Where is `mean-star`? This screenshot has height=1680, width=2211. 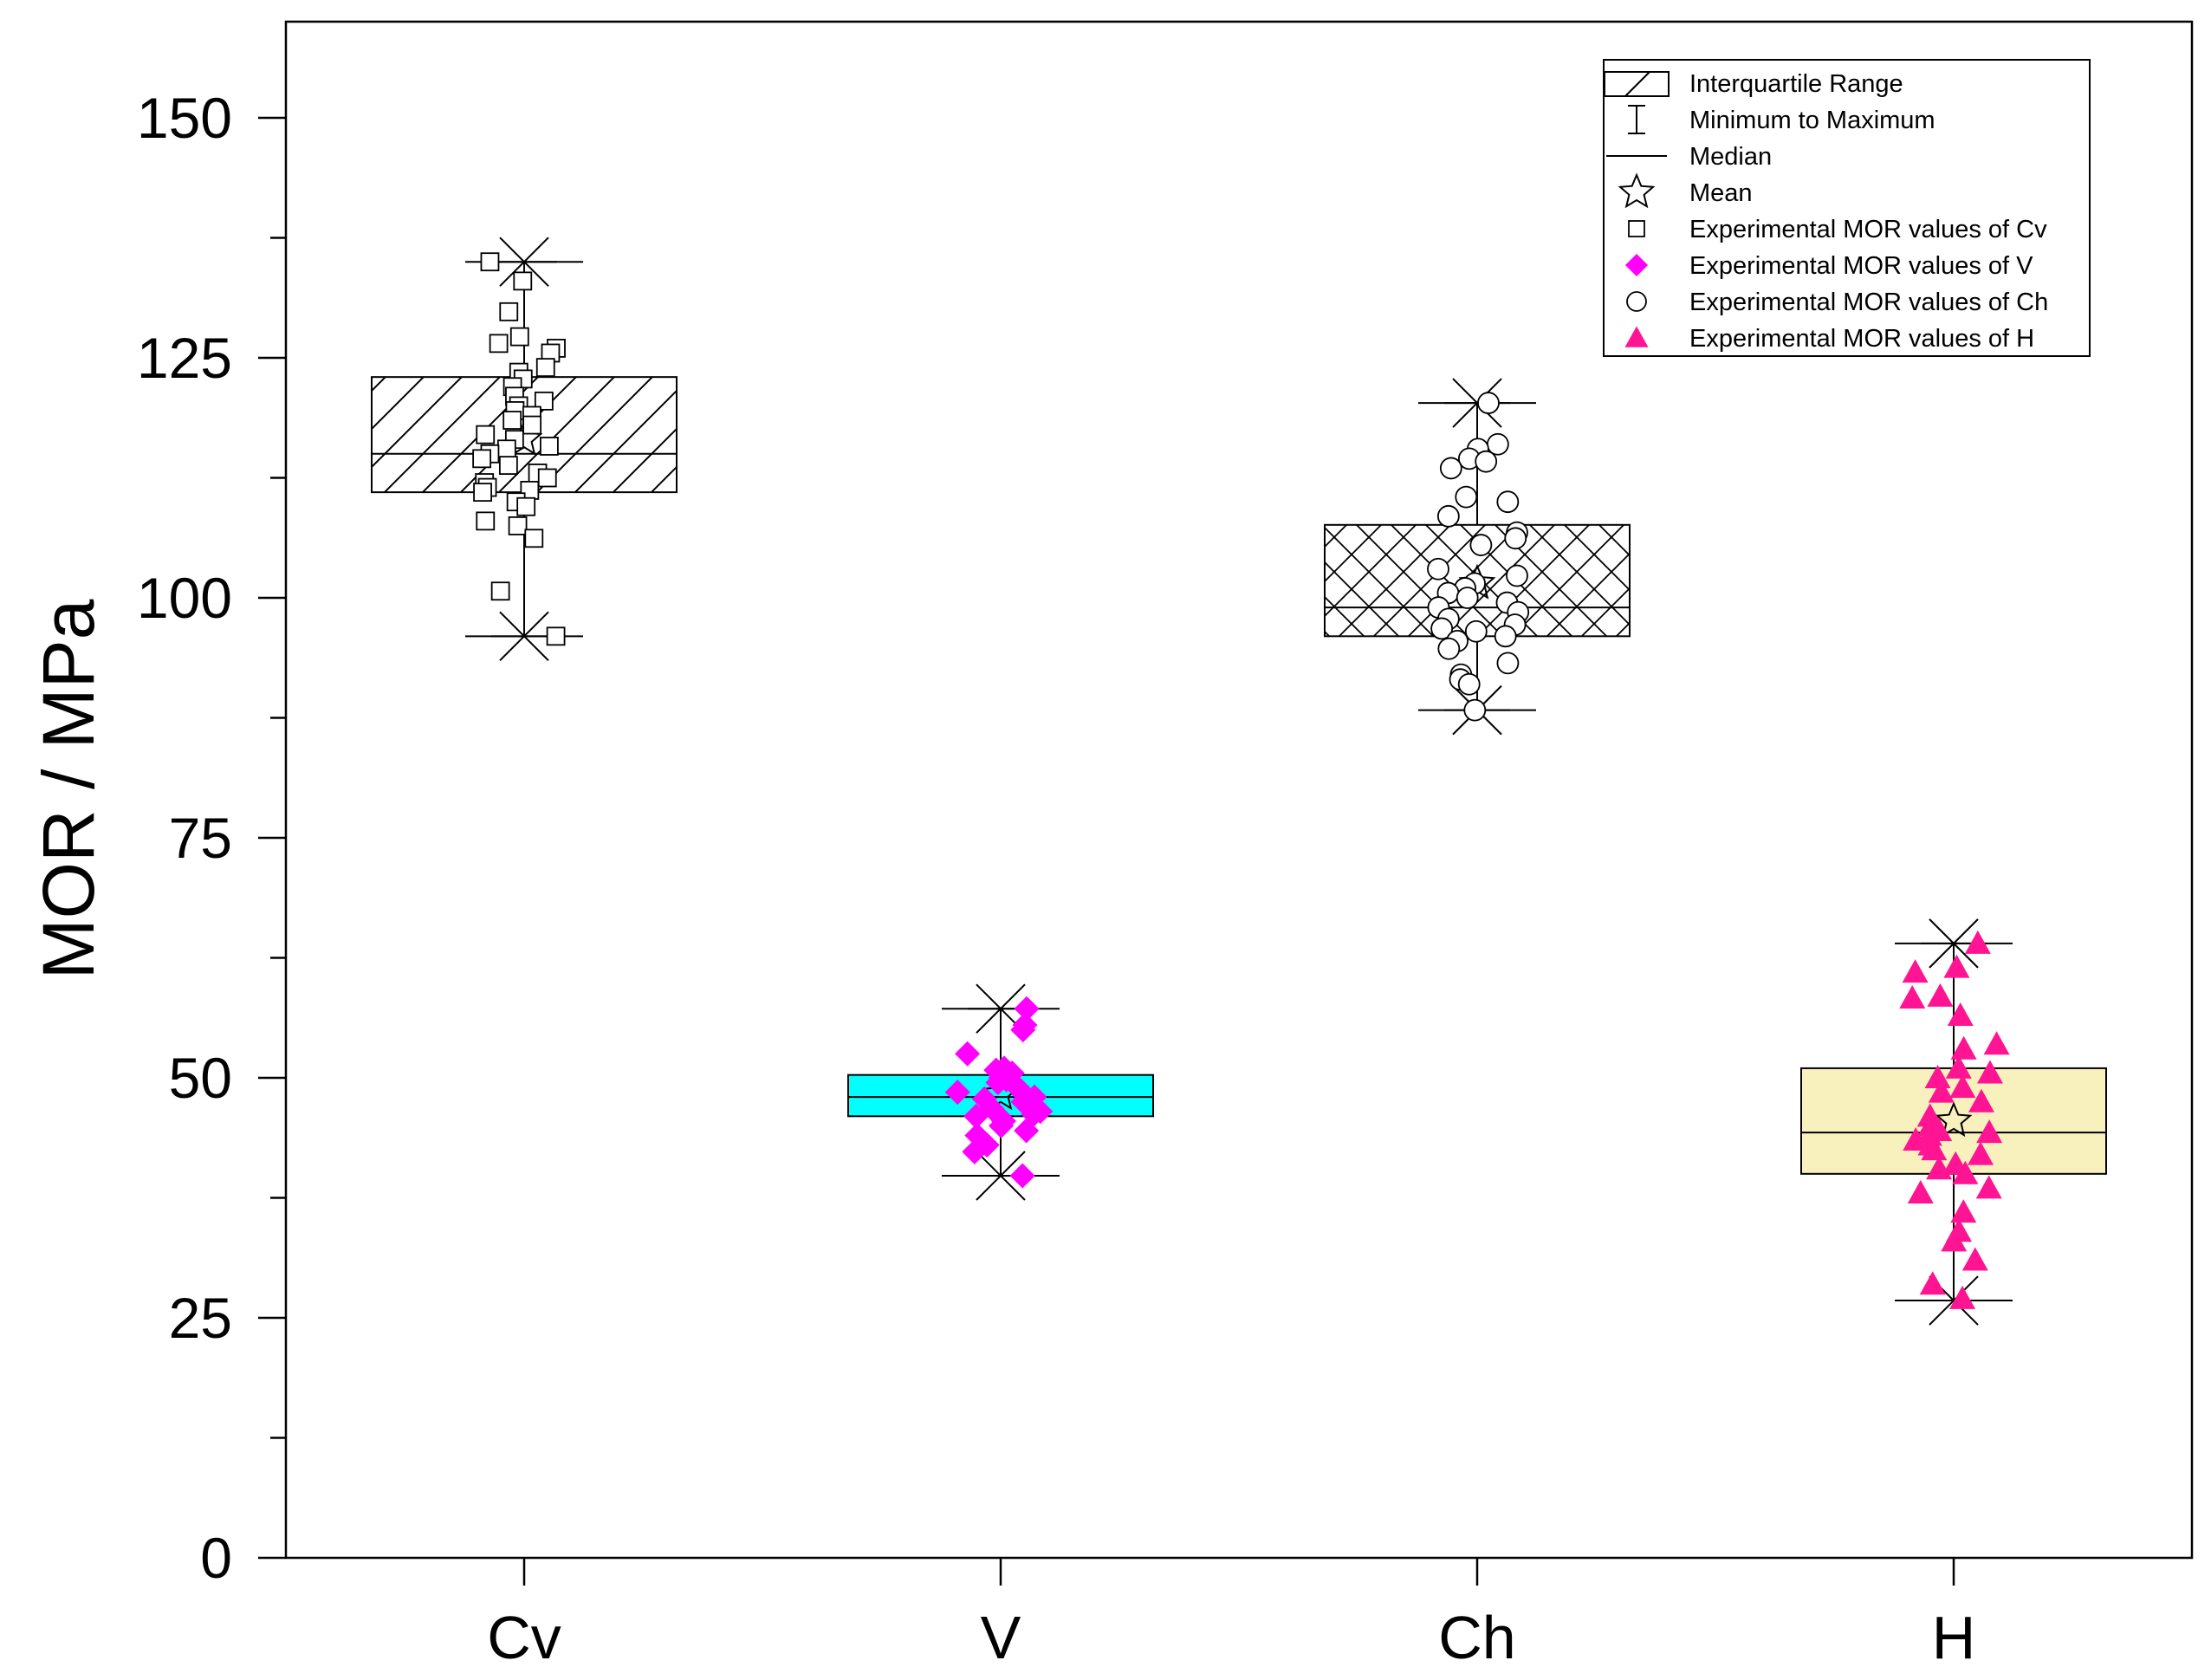
mean-star is located at coordinates (1954, 1119).